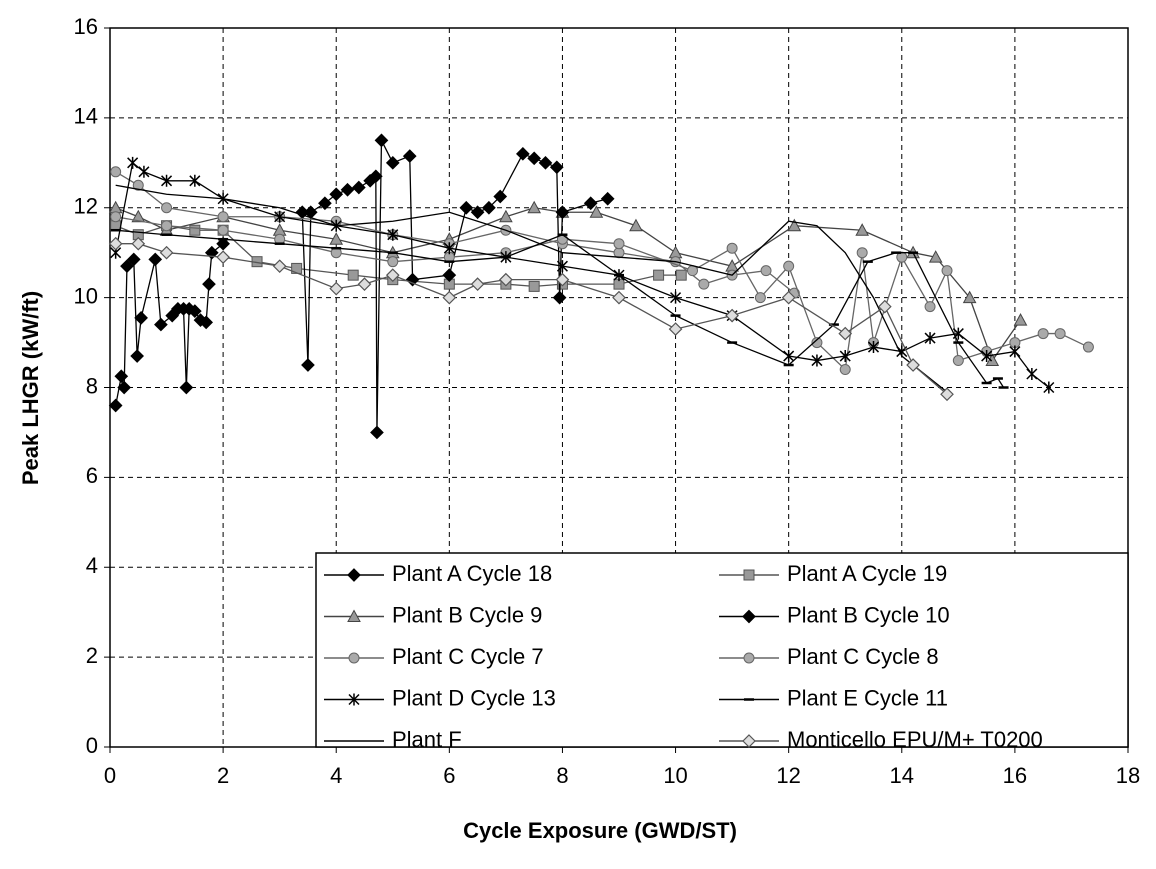  I want to click on x-tick-label: 4, so click(336, 775).